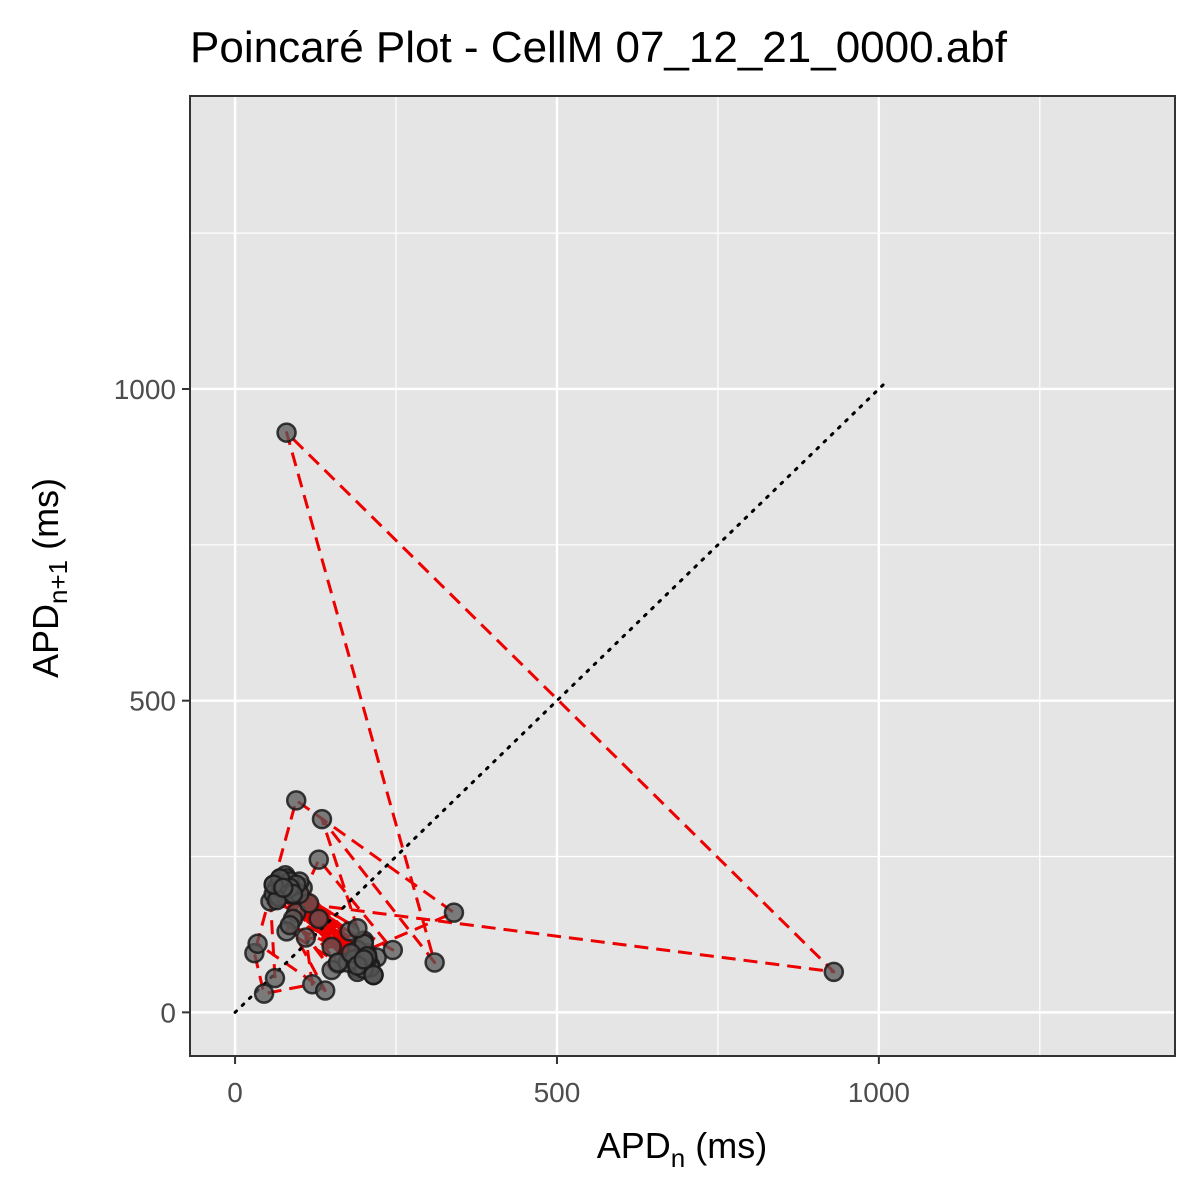  Describe the element at coordinates (726, 1145) in the screenshot. I see `x-axis-title-unit: (ms)` at that location.